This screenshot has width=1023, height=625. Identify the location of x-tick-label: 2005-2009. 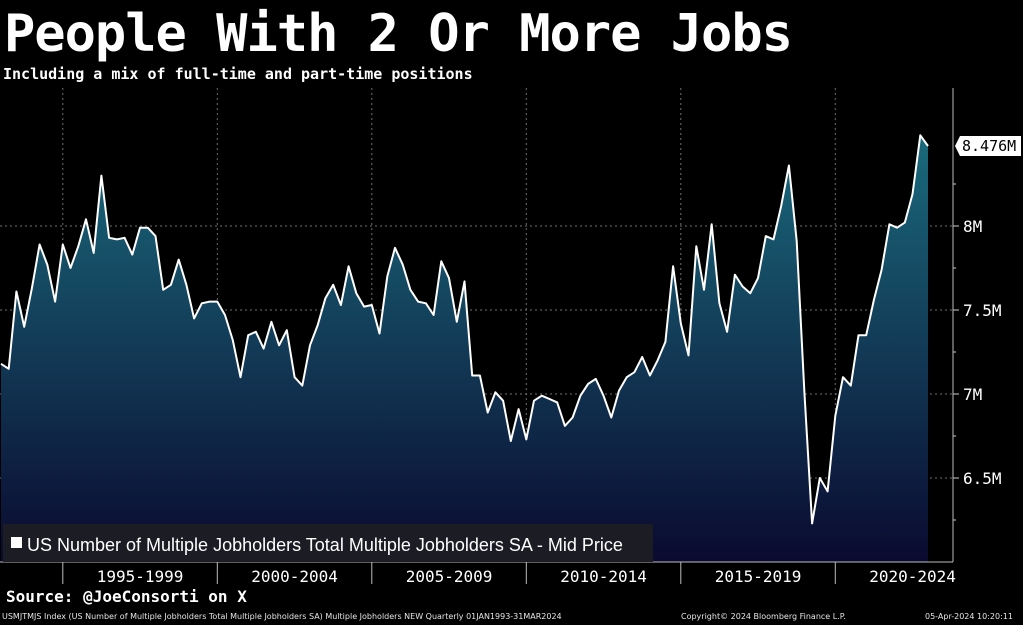
(449, 576).